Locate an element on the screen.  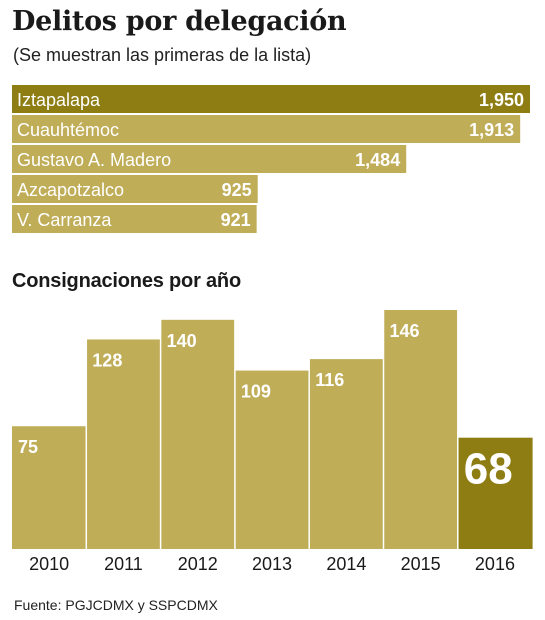
year-tick-label: 2015 is located at coordinates (421, 564).